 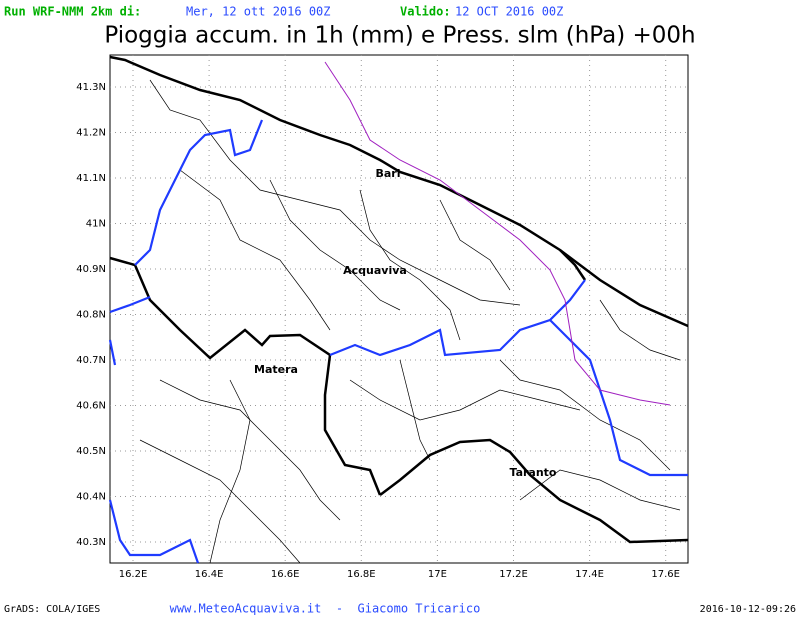 What do you see at coordinates (276, 369) in the screenshot?
I see `place-label: Matera` at bounding box center [276, 369].